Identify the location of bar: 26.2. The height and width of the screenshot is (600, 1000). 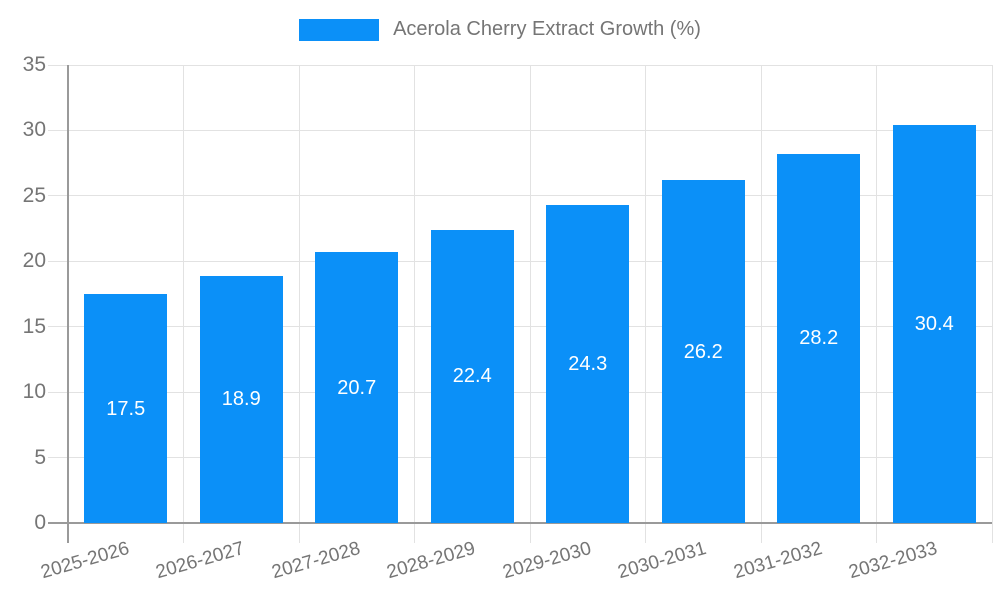
(703, 351).